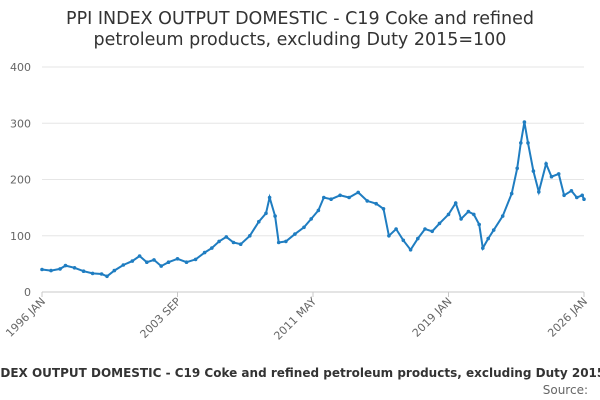  Describe the element at coordinates (565, 390) in the screenshot. I see `source-label: Source:` at that location.